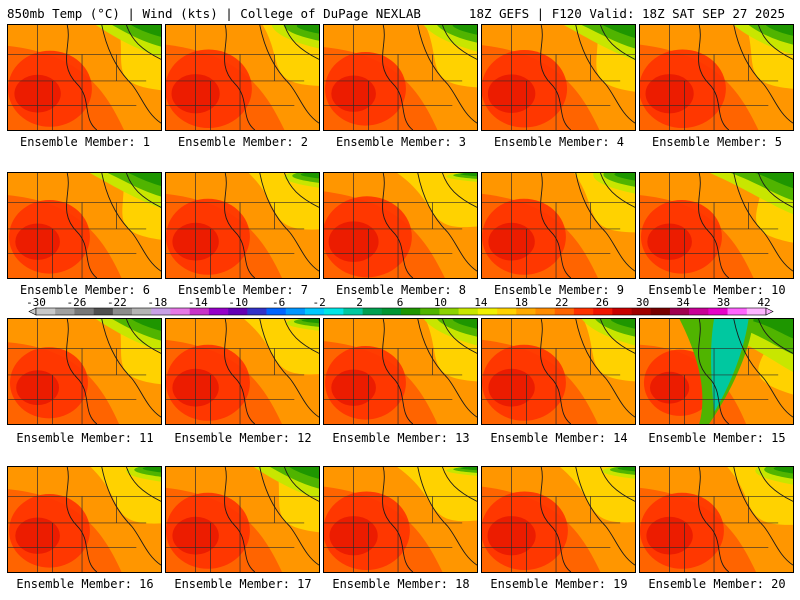  Describe the element at coordinates (717, 438) in the screenshot. I see `ensemble-member-label: Ensemble Member: 15` at that location.